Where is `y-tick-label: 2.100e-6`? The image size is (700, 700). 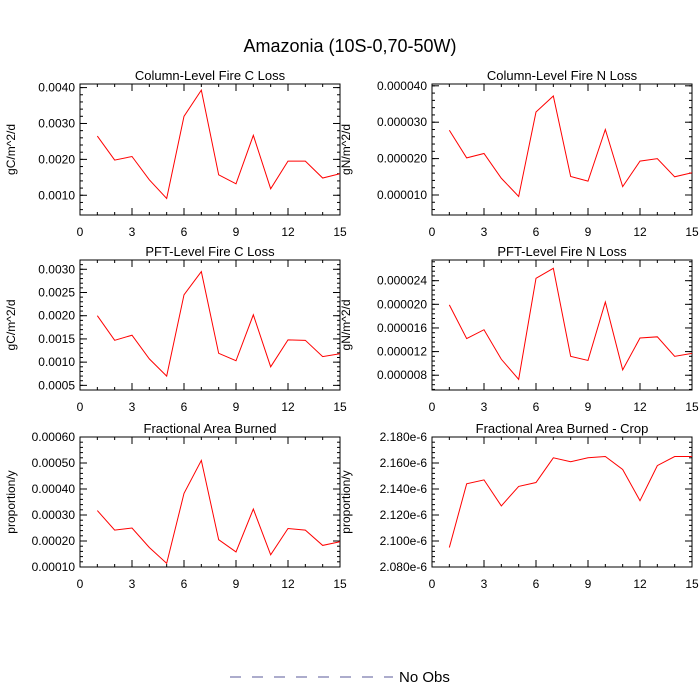
y-tick-label: 2.100e-6 is located at coordinates (404, 541).